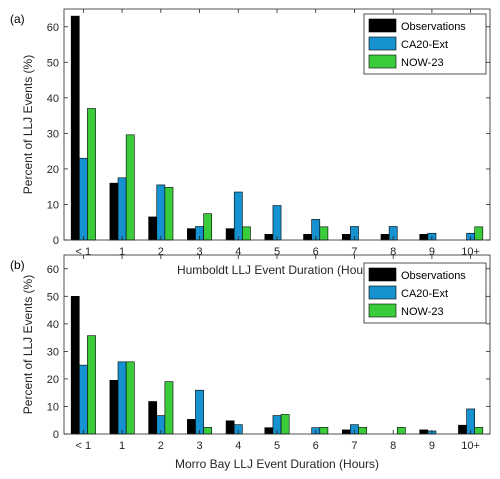  Describe the element at coordinates (277, 270) in the screenshot. I see `x-axis-label: Humboldt LLJ Event Duration (Hours)` at that location.